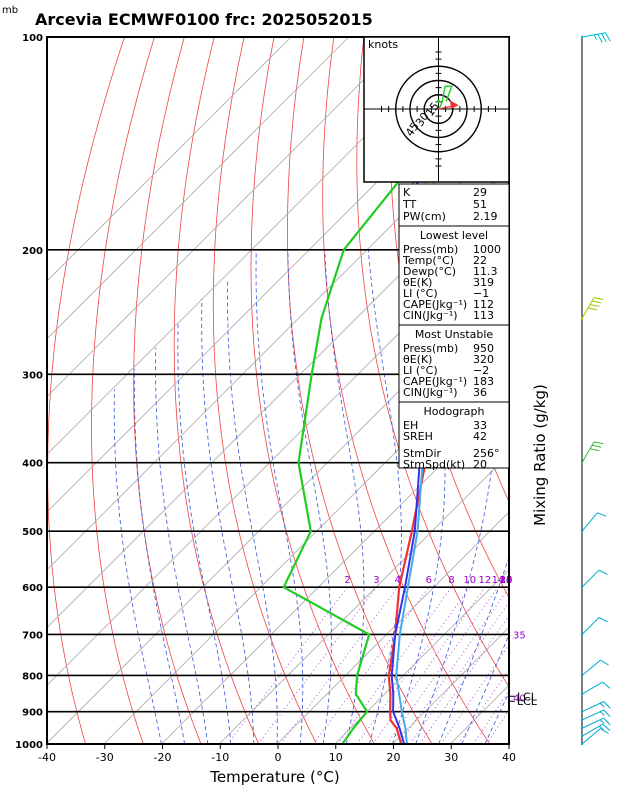 This screenshot has width=618, height=800. I want to click on y-tick-label: 600, so click(32, 588).